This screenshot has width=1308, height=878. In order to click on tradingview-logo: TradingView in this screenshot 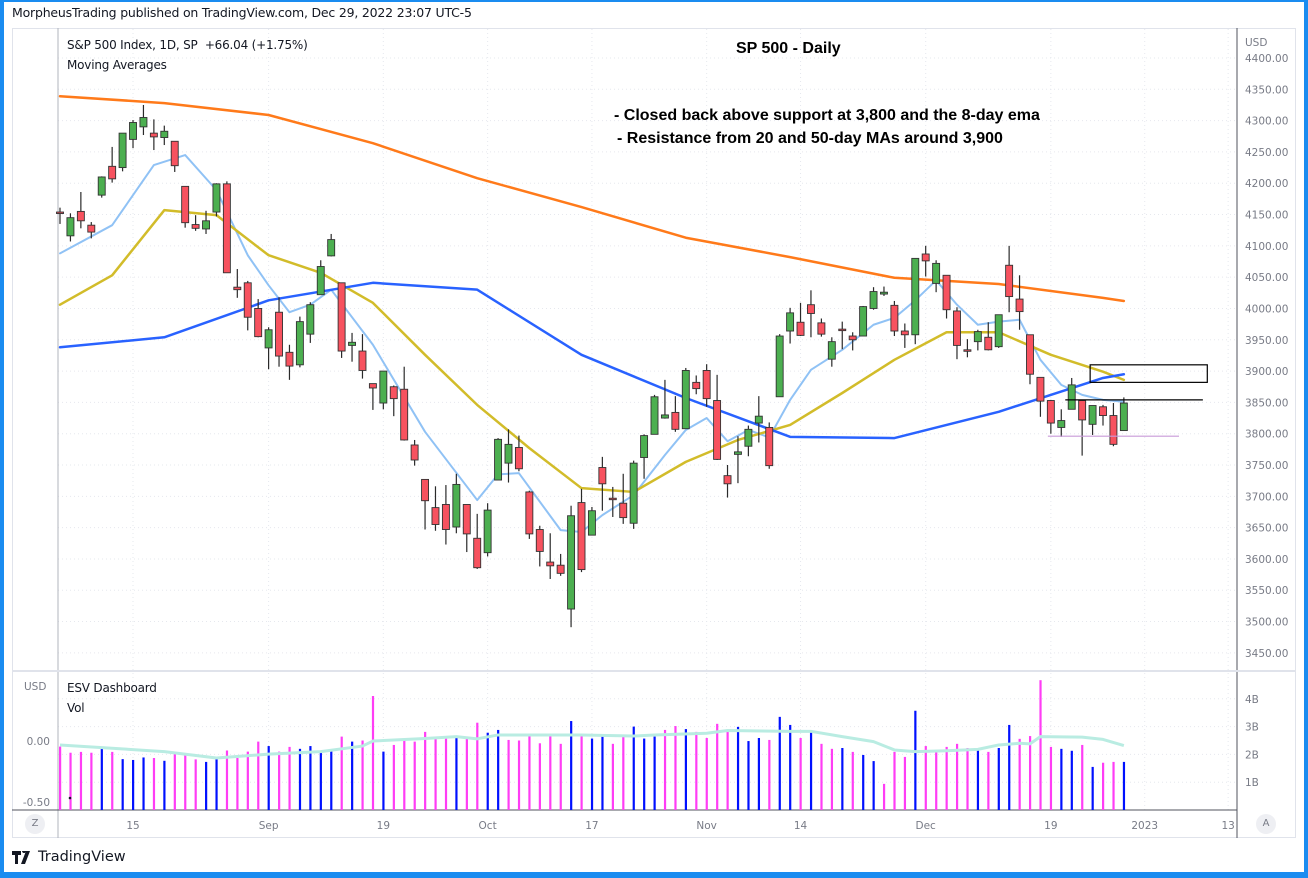, I will do `click(69, 857)`.